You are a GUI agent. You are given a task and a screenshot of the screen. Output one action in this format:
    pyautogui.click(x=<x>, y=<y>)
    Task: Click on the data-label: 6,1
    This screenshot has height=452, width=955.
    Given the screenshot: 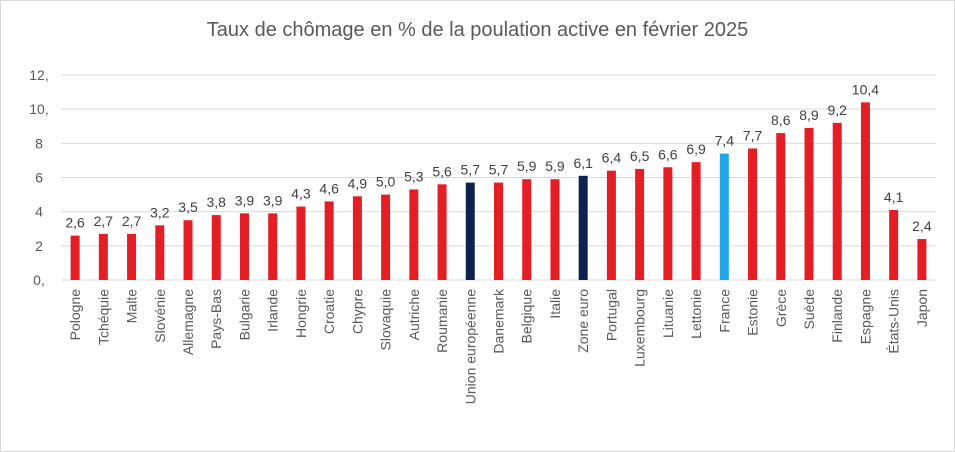 What is the action you would take?
    pyautogui.click(x=583, y=163)
    